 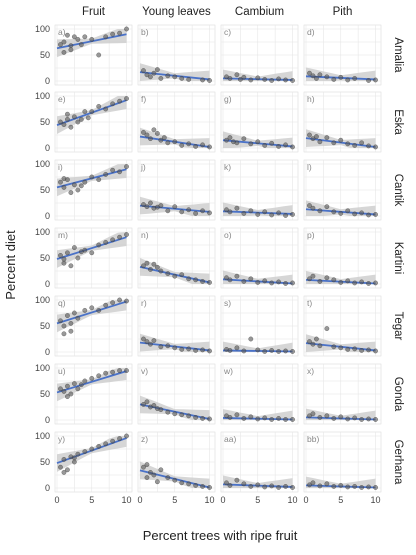 I want to click on y-tick-label: 50, so click(x=45, y=55).